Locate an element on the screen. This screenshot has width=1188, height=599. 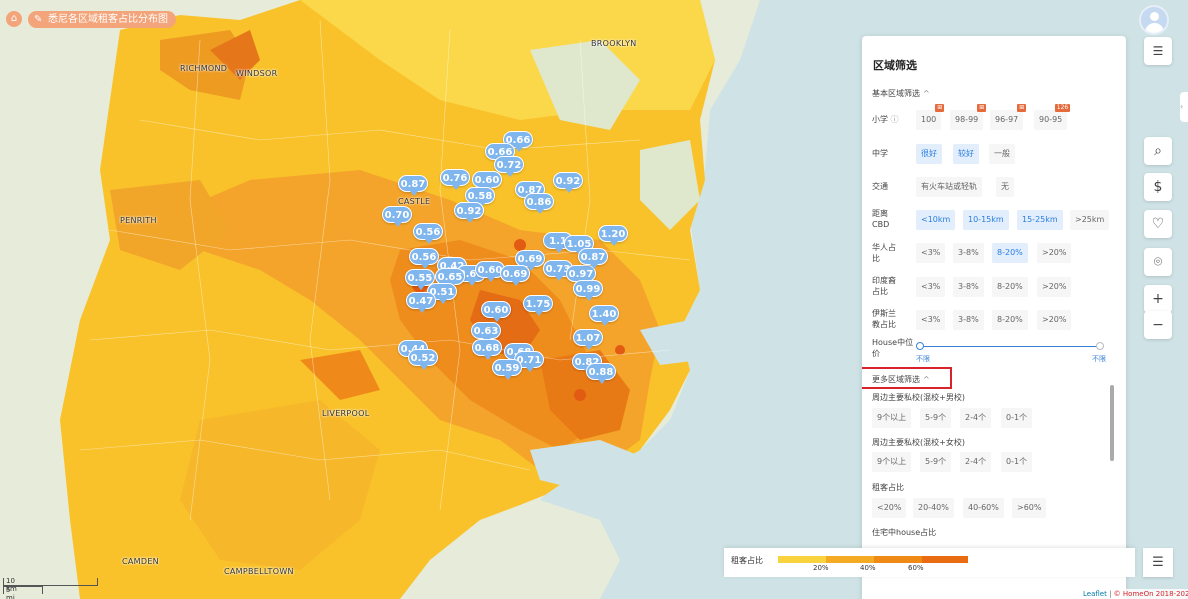
basic-filter-section-label: 基本区域筛选 is located at coordinates (896, 93).